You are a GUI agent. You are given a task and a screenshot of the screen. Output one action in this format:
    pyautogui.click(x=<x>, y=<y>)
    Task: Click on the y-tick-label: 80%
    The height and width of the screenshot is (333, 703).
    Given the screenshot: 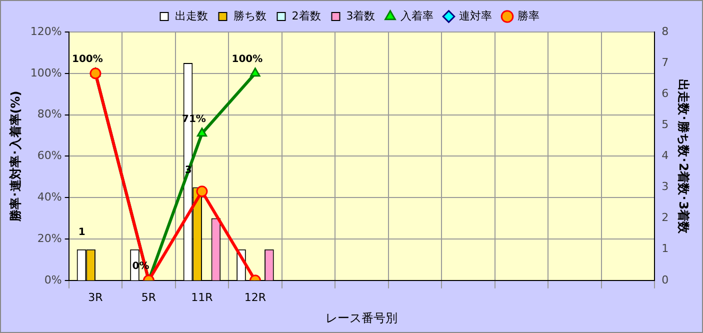 What is the action you would take?
    pyautogui.click(x=49, y=114)
    